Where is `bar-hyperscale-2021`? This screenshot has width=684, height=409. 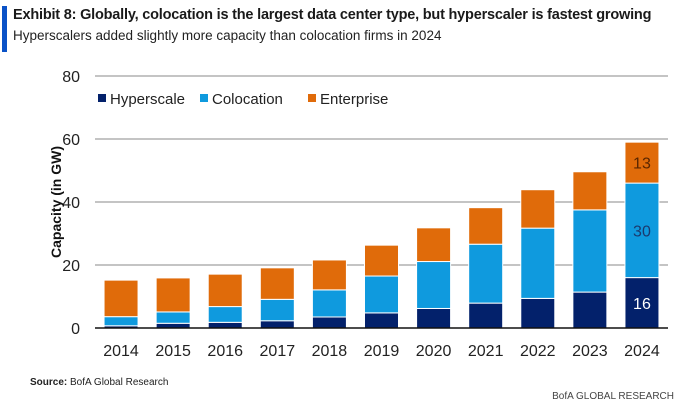 bar-hyperscale-2021 is located at coordinates (486, 315).